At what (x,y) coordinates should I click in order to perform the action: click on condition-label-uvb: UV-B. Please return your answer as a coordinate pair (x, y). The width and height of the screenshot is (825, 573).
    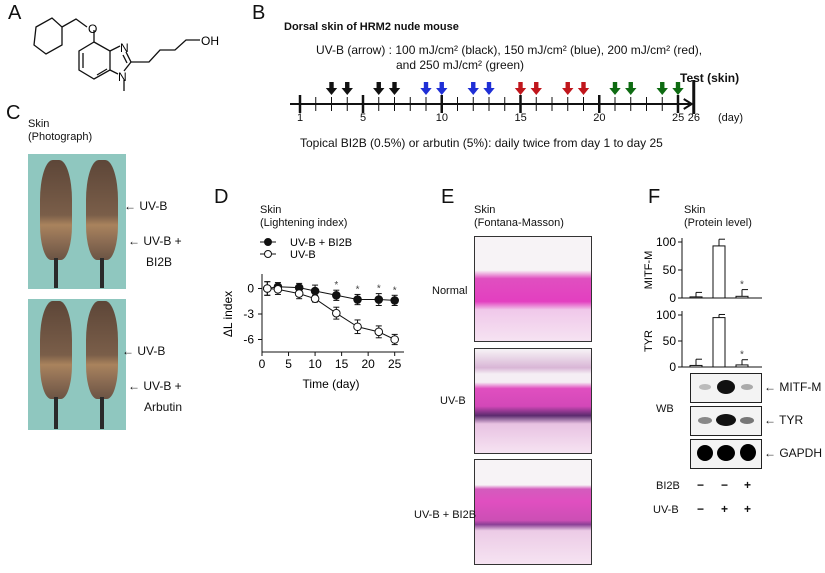
    Looking at the image, I should click on (666, 510).